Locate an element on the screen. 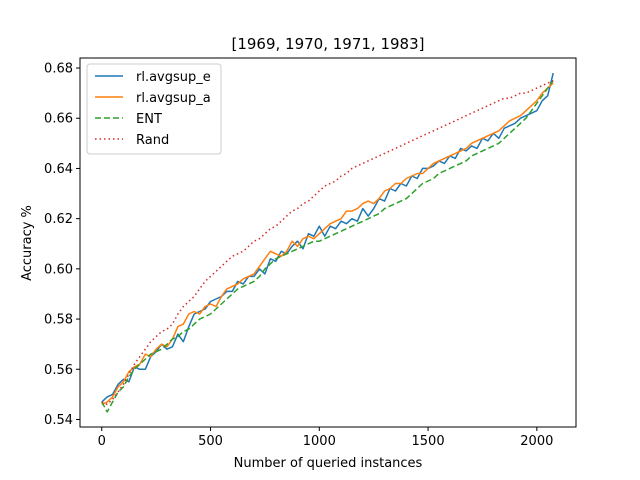 The width and height of the screenshot is (640, 480). legend-box is located at coordinates (154, 109).